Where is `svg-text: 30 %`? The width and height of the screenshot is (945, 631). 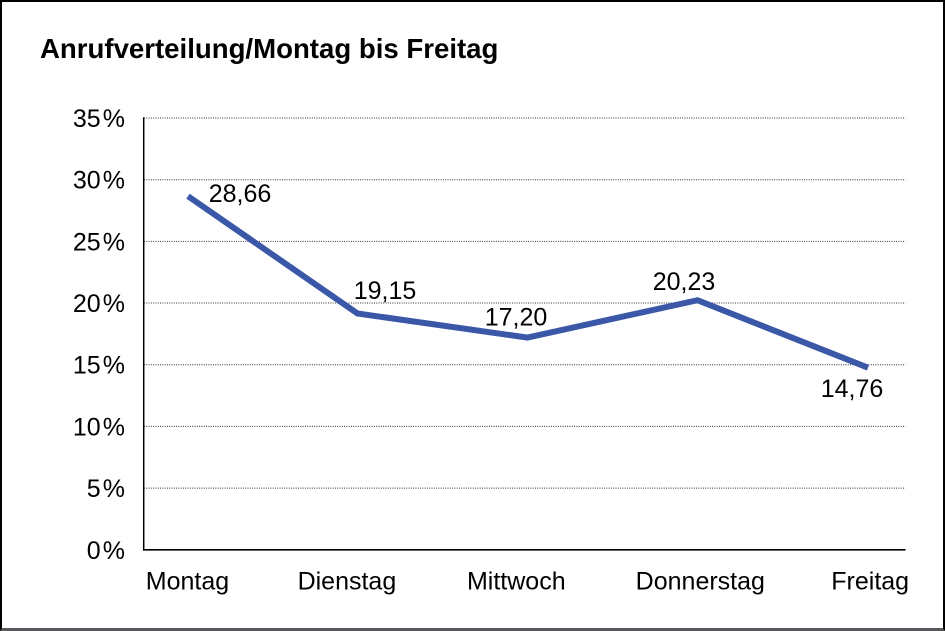 svg-text: 30 % is located at coordinates (99, 181).